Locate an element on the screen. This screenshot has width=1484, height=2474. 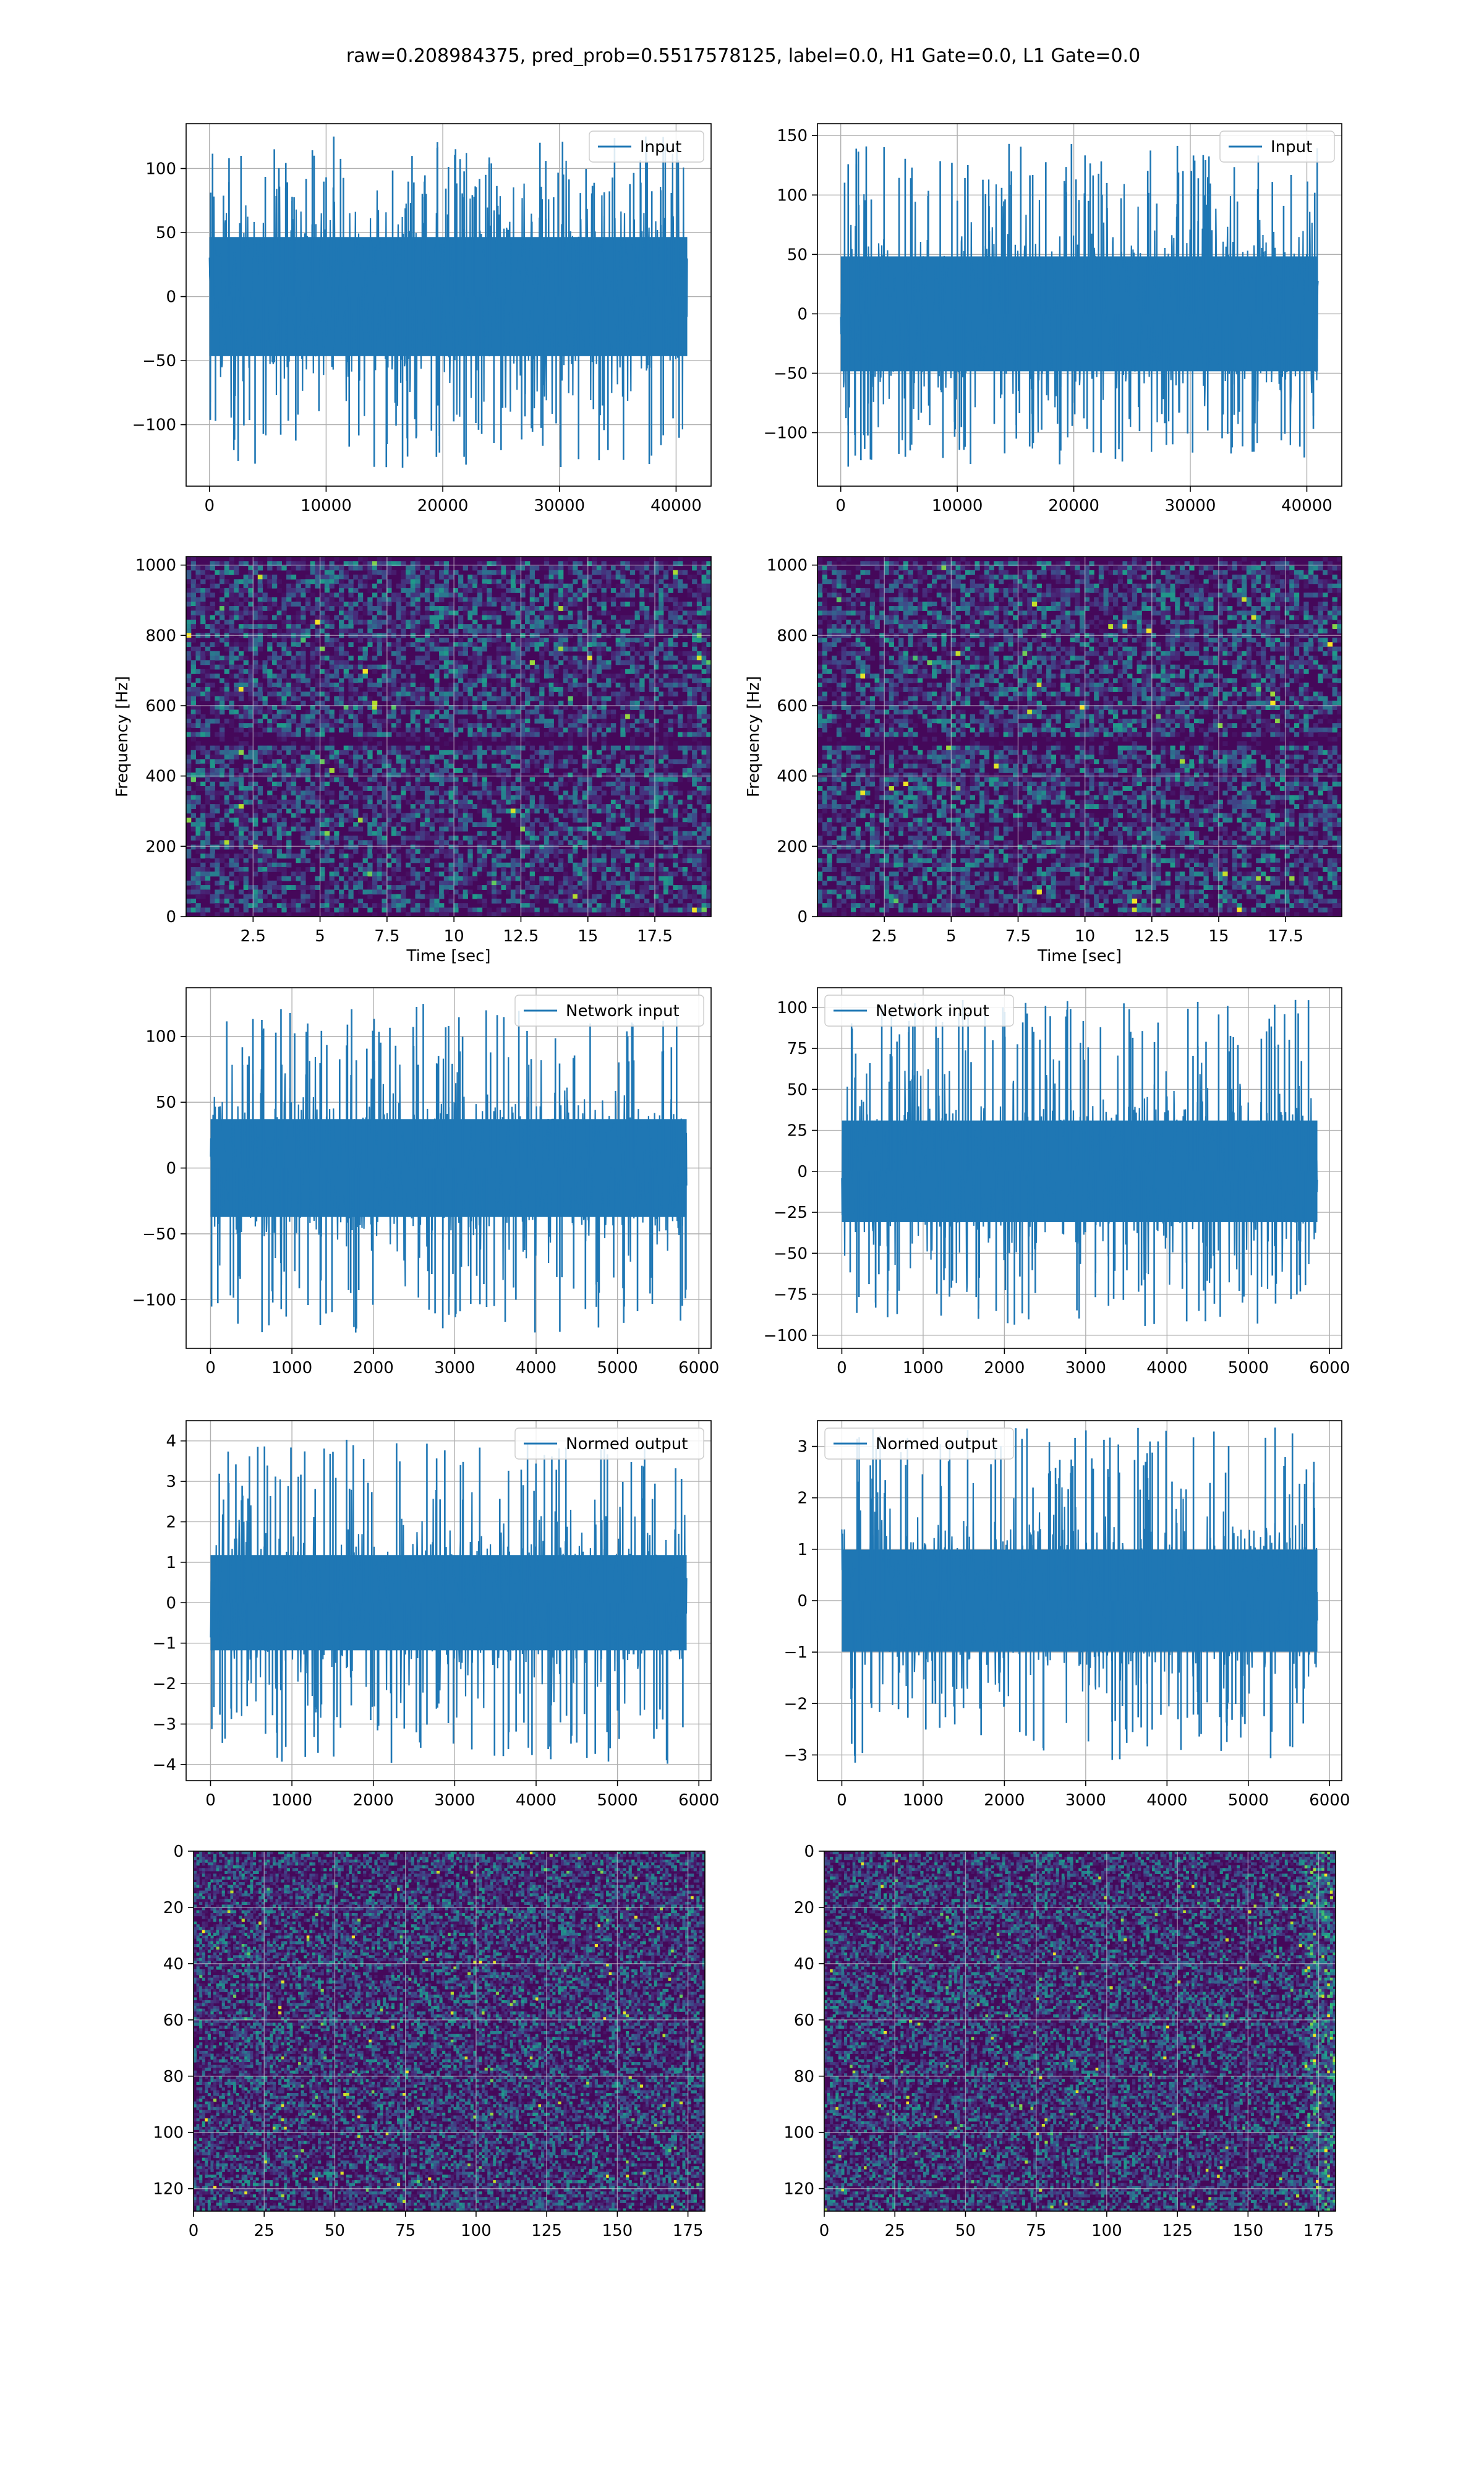
legend-label: Normed output is located at coordinates (936, 1444).